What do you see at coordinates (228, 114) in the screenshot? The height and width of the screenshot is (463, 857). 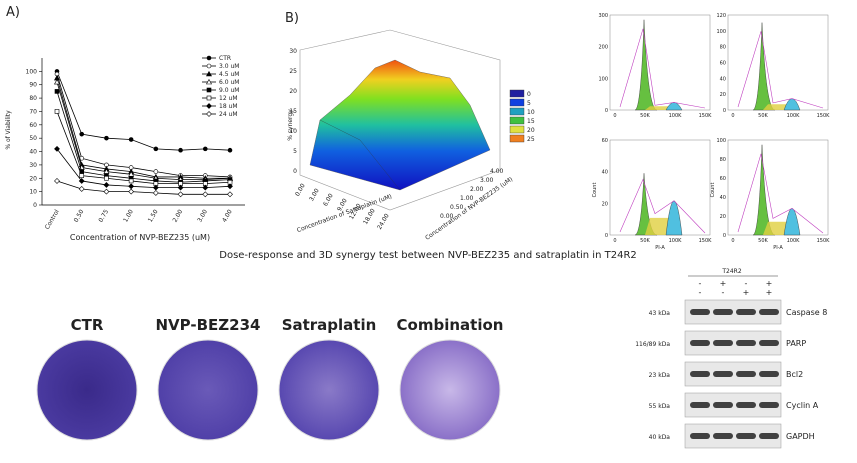 I see `legend-label: 24 uM` at bounding box center [228, 114].